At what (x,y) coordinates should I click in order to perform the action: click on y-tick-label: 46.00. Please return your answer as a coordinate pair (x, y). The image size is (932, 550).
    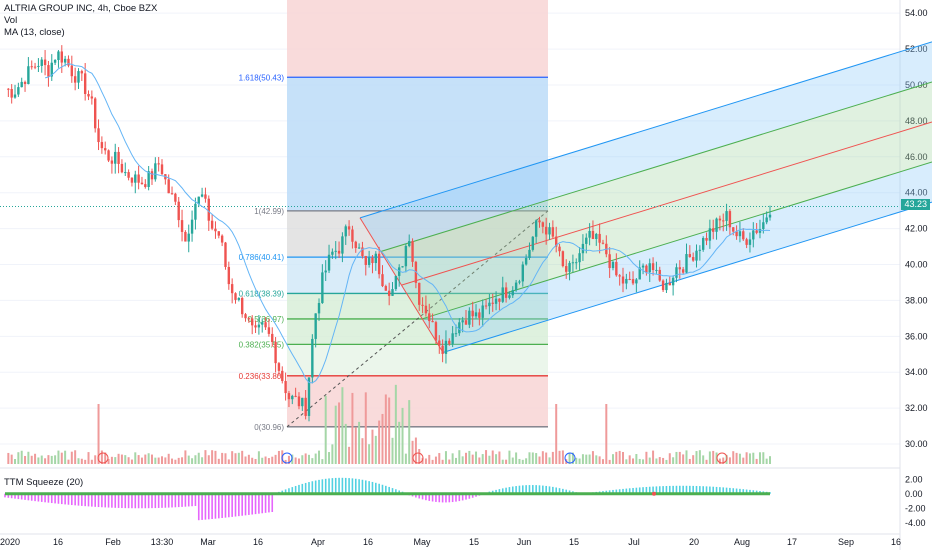
    Looking at the image, I should click on (916, 157).